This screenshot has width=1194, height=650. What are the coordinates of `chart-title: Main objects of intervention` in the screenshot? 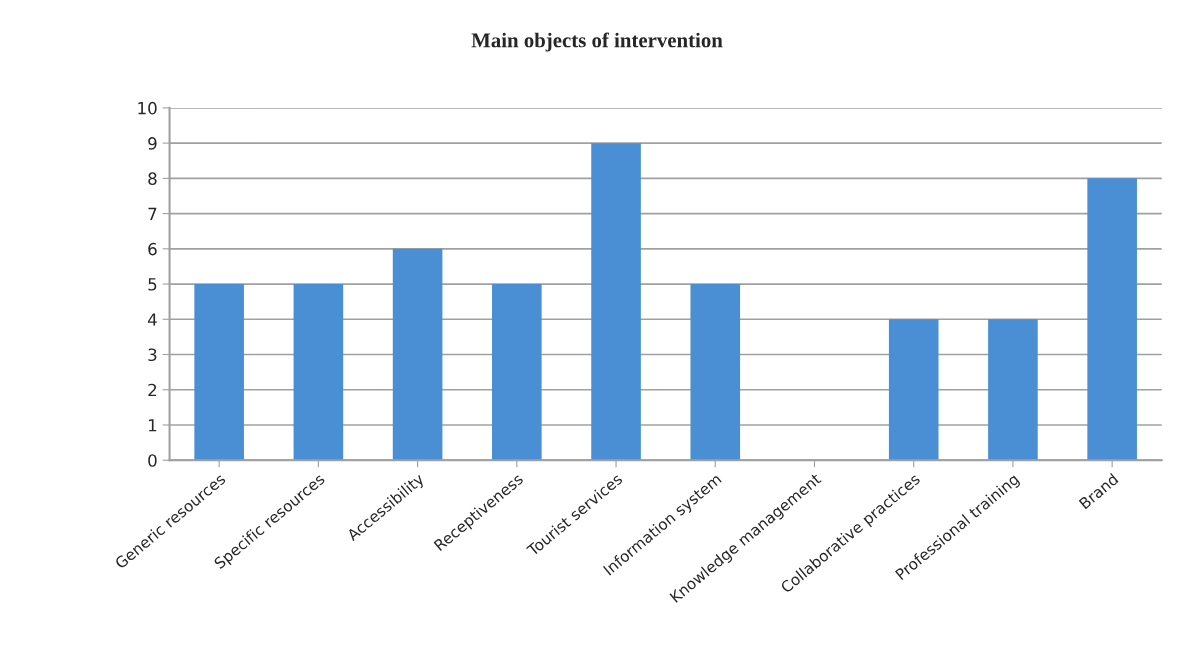 It's located at (597, 42).